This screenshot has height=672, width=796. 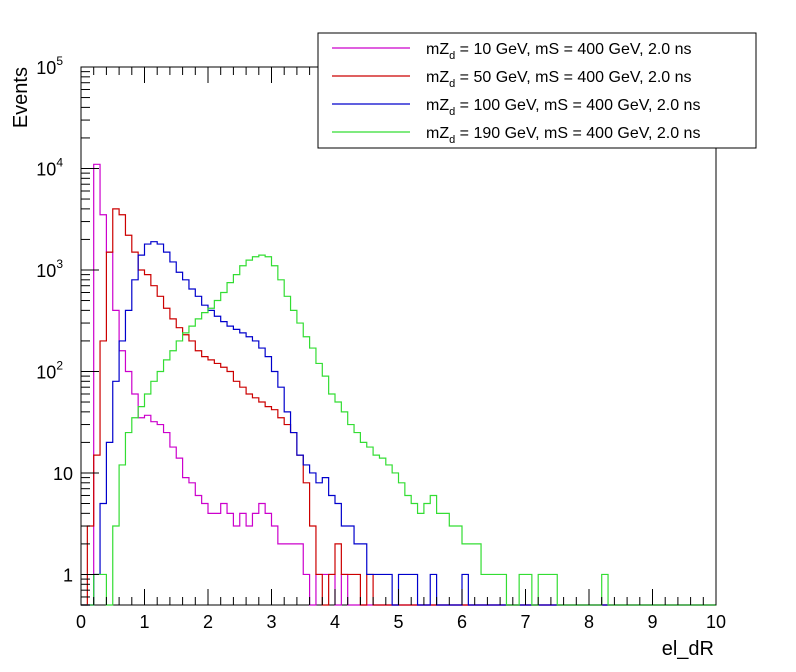 What do you see at coordinates (21, 97) in the screenshot?
I see `y-axis-title: Events` at bounding box center [21, 97].